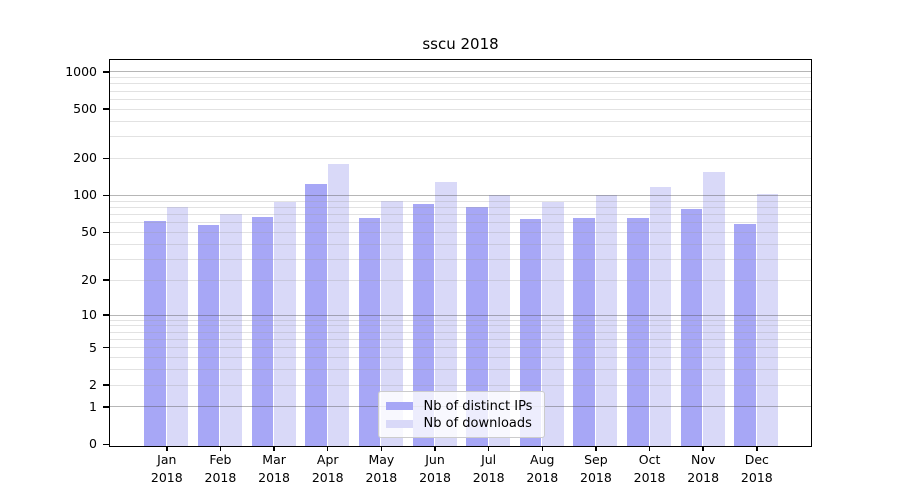 The width and height of the screenshot is (900, 500). Describe the element at coordinates (488, 468) in the screenshot. I see `x-tick-label: Jul 2018` at that location.